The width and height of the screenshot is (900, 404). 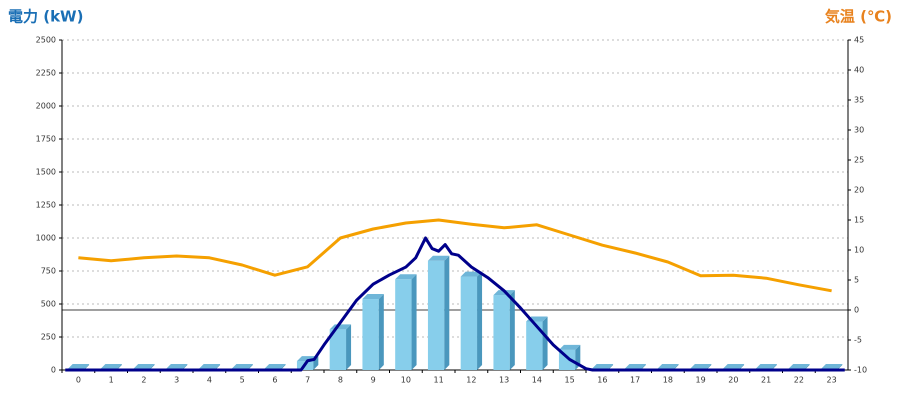 I want to click on x-tick-label: 20, so click(x=733, y=380).